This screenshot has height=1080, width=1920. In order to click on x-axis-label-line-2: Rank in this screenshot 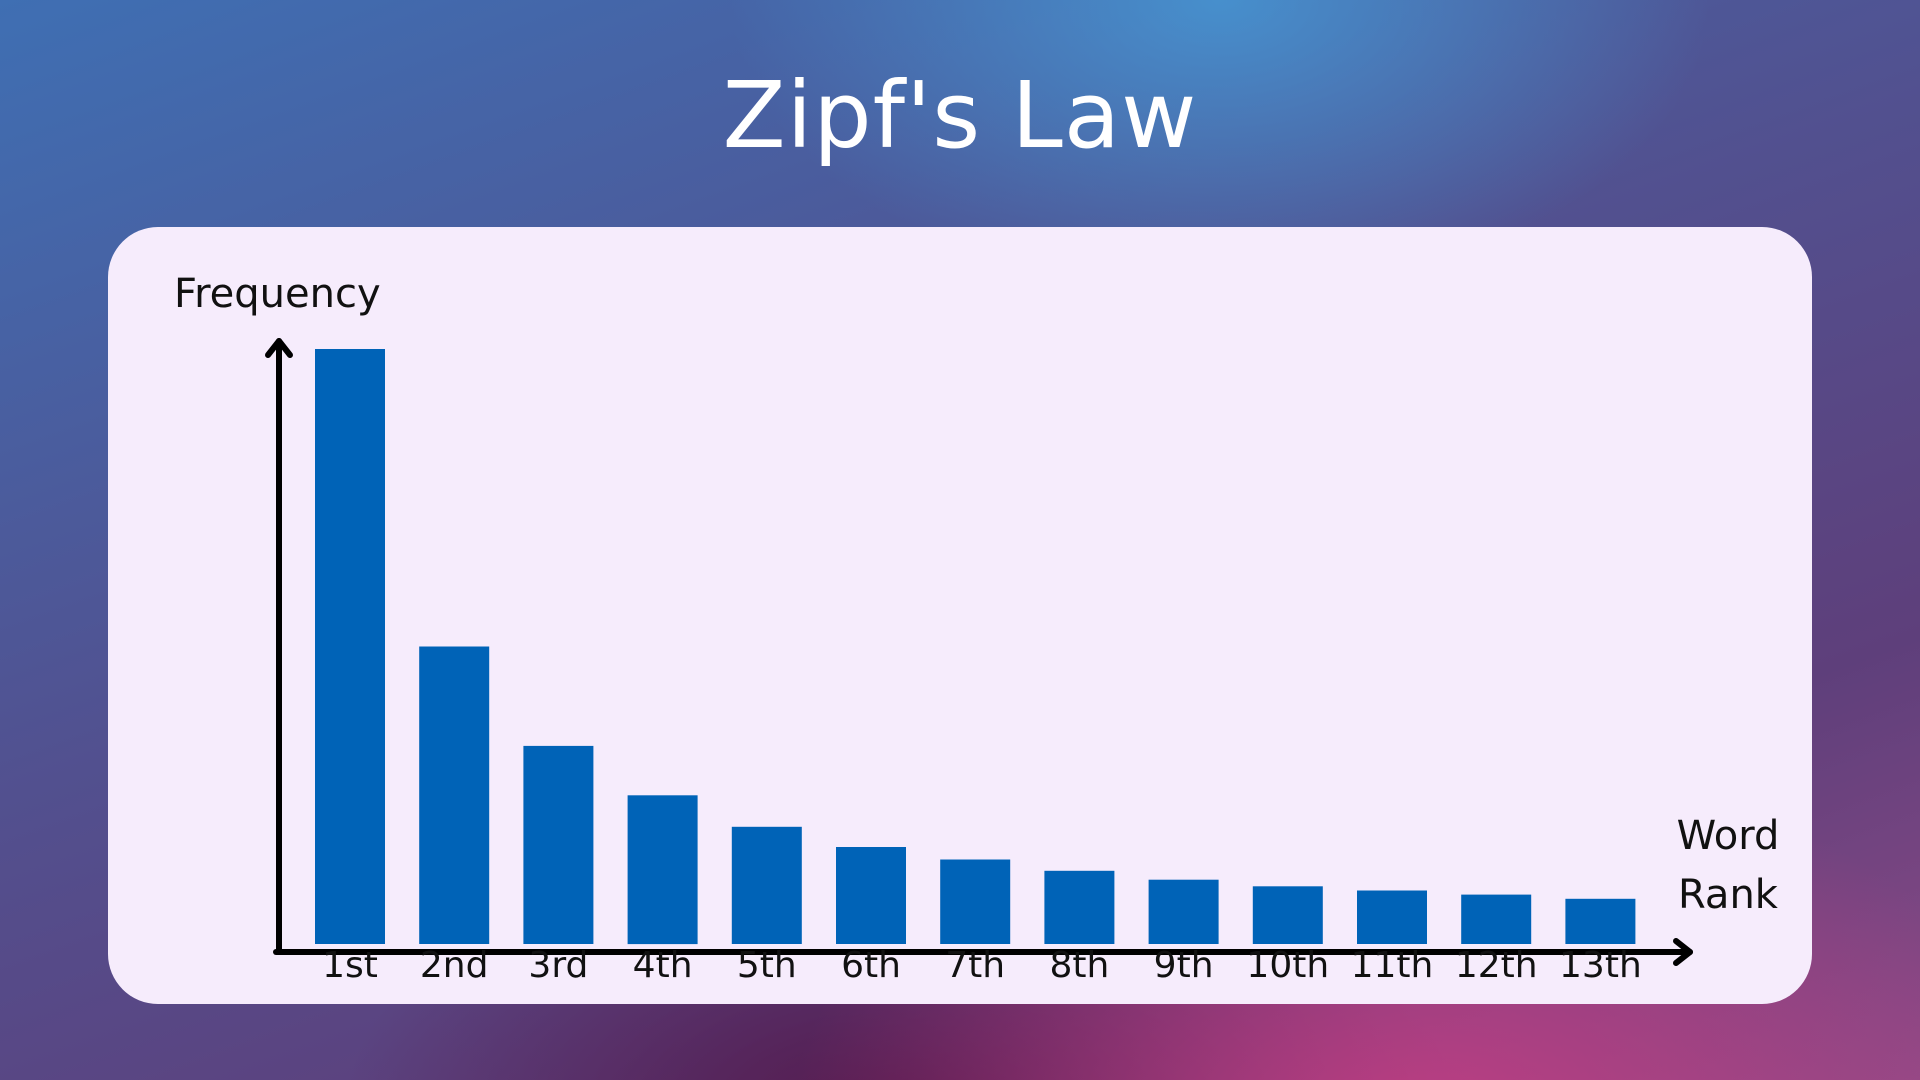, I will do `click(1728, 895)`.